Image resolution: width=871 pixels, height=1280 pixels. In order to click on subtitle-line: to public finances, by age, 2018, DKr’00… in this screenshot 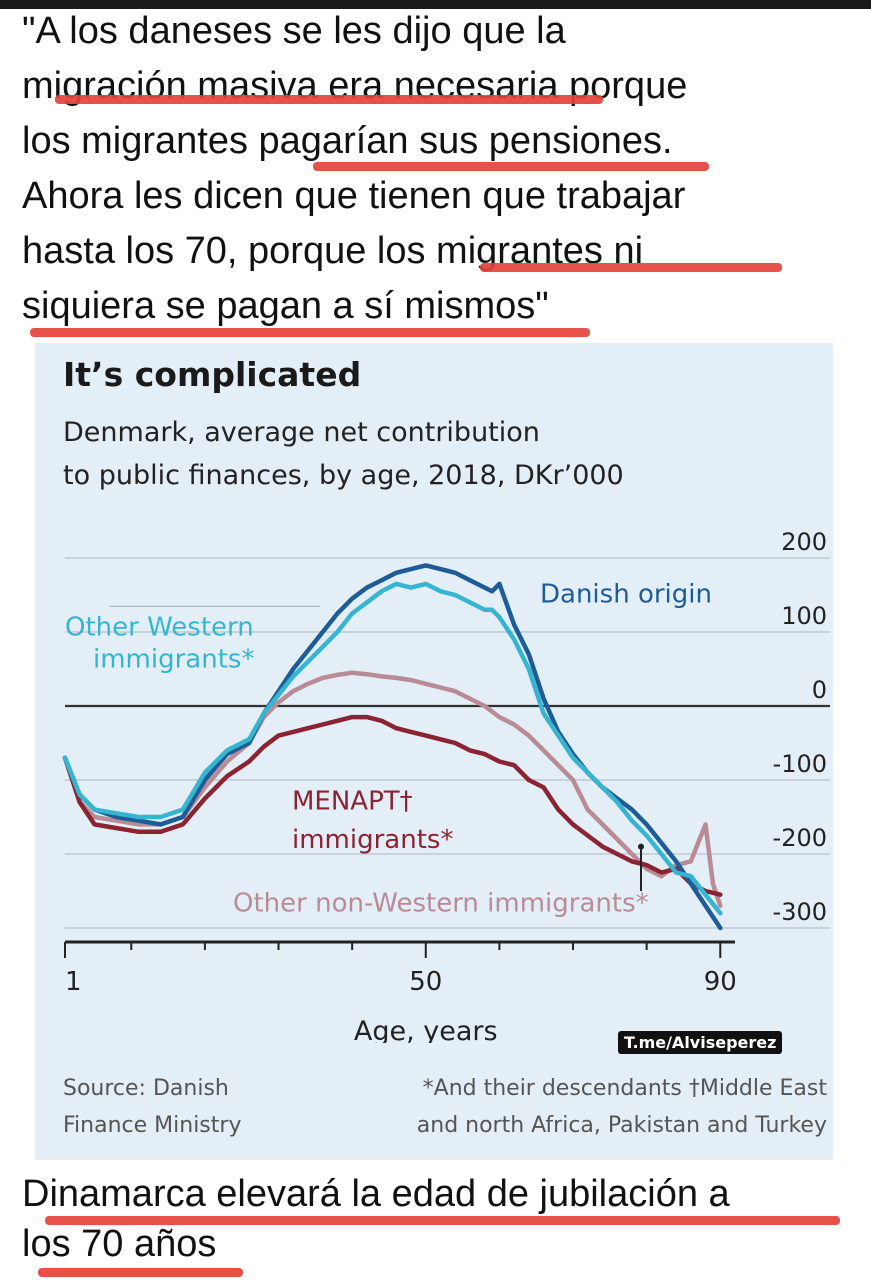, I will do `click(343, 475)`.